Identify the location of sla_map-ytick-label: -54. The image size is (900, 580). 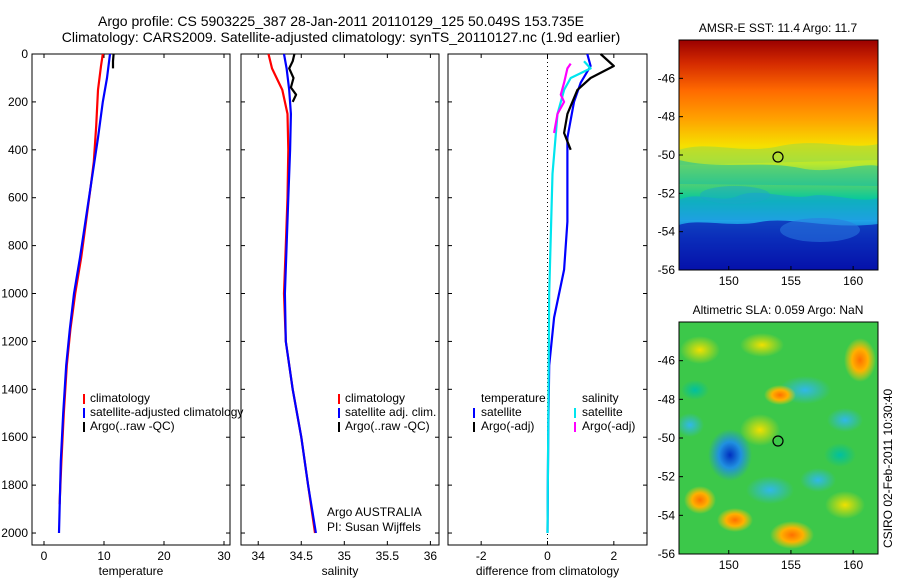
(667, 515).